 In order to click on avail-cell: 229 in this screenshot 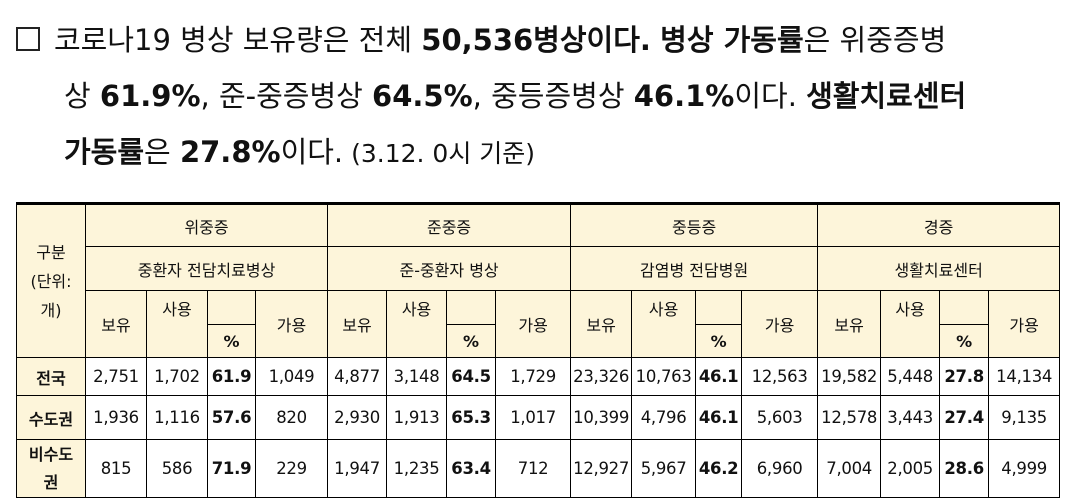, I will do `click(291, 468)`.